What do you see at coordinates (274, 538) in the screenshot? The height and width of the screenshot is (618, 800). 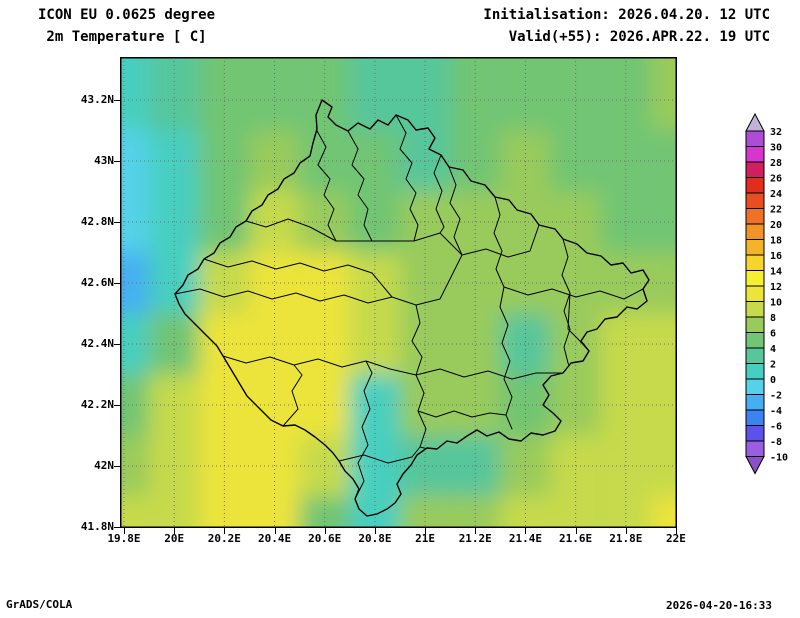 I see `x-axis-label: 20.4E` at bounding box center [274, 538].